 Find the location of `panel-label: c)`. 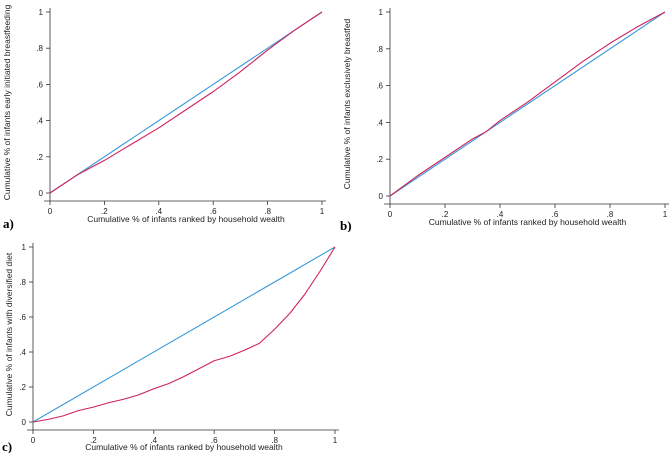

panel-label: c) is located at coordinates (7, 446).